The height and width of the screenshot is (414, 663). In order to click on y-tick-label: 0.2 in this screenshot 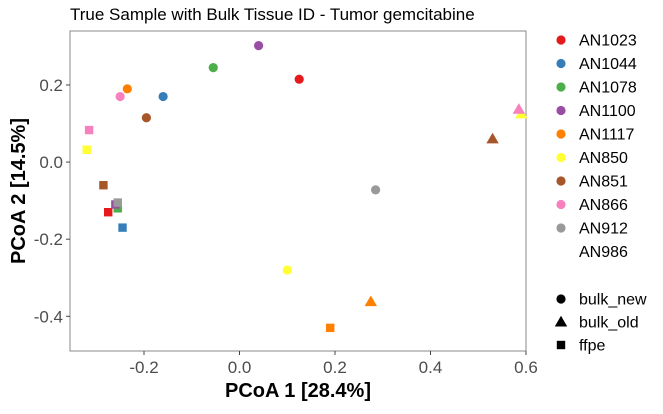, I will do `click(51, 85)`.